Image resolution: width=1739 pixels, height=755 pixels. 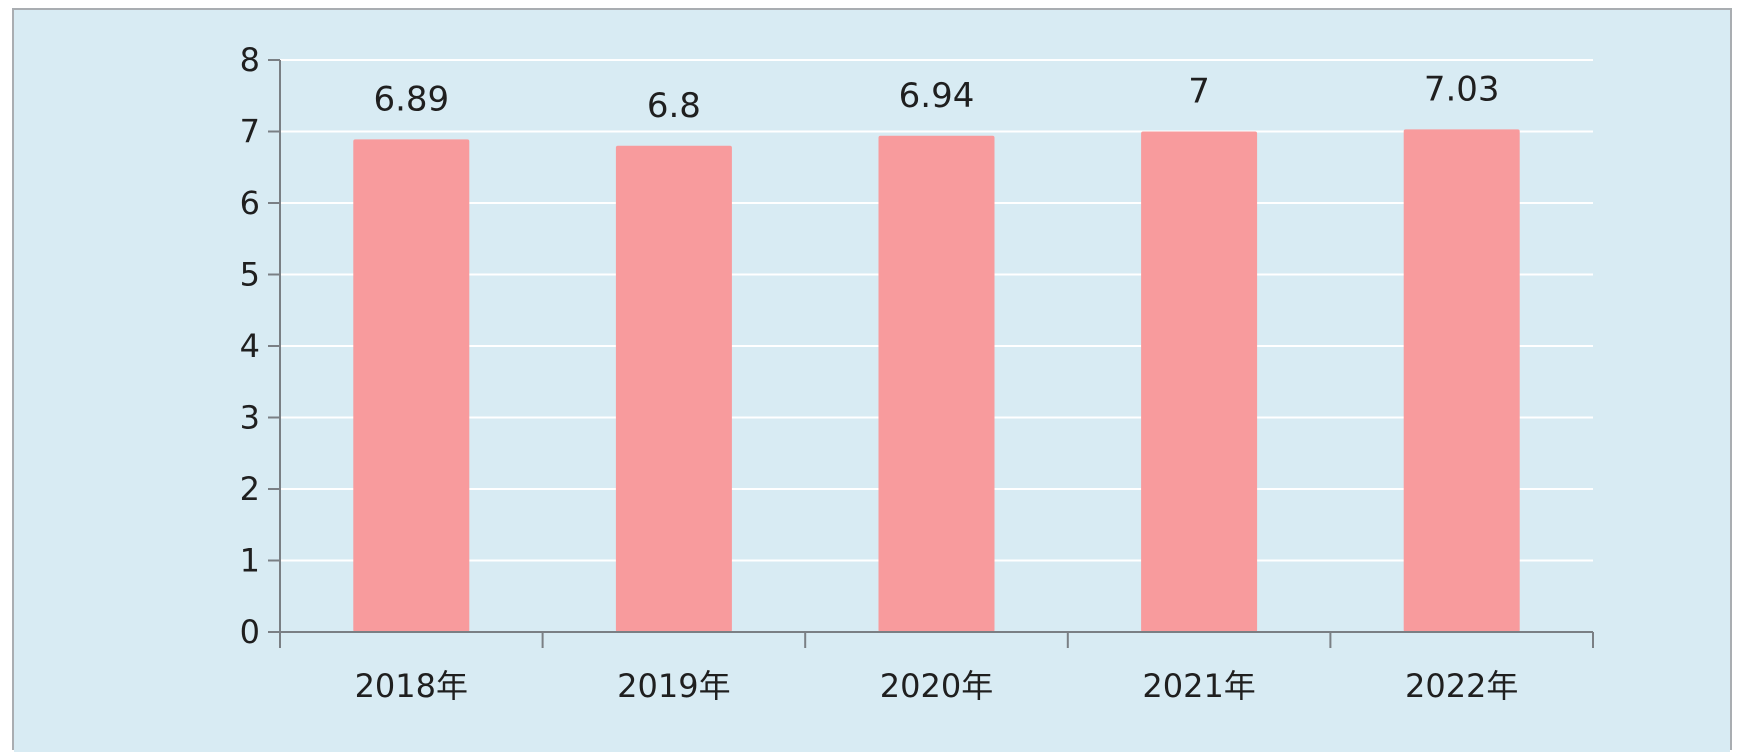 What do you see at coordinates (250, 561) in the screenshot?
I see `y-tick-label: 1` at bounding box center [250, 561].